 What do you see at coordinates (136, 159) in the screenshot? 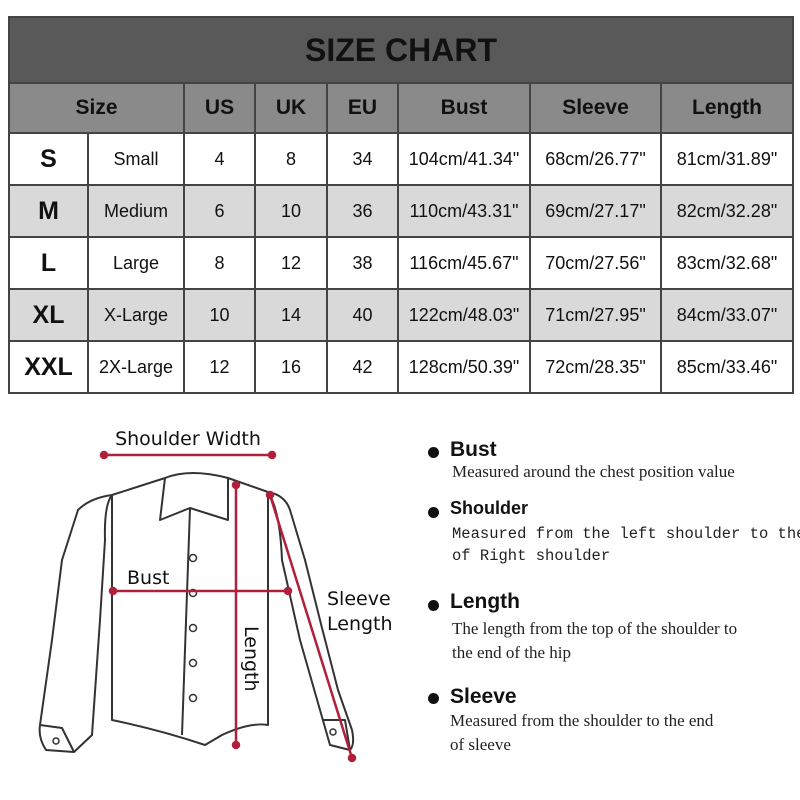
I see `size-name: Small` at bounding box center [136, 159].